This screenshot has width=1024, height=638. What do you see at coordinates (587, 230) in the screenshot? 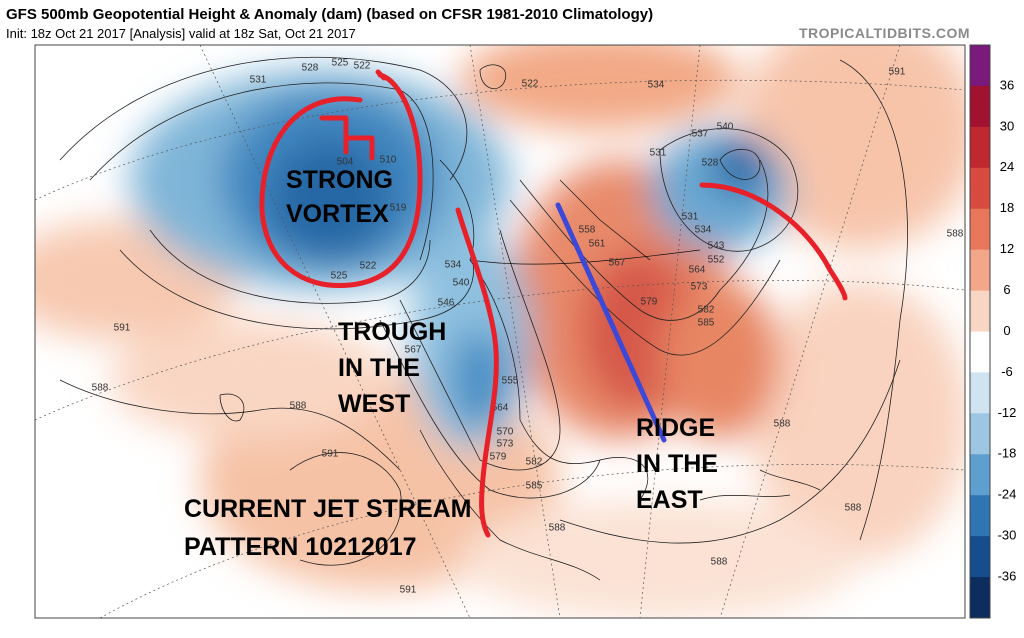
I see `contour-label: 558` at bounding box center [587, 230].